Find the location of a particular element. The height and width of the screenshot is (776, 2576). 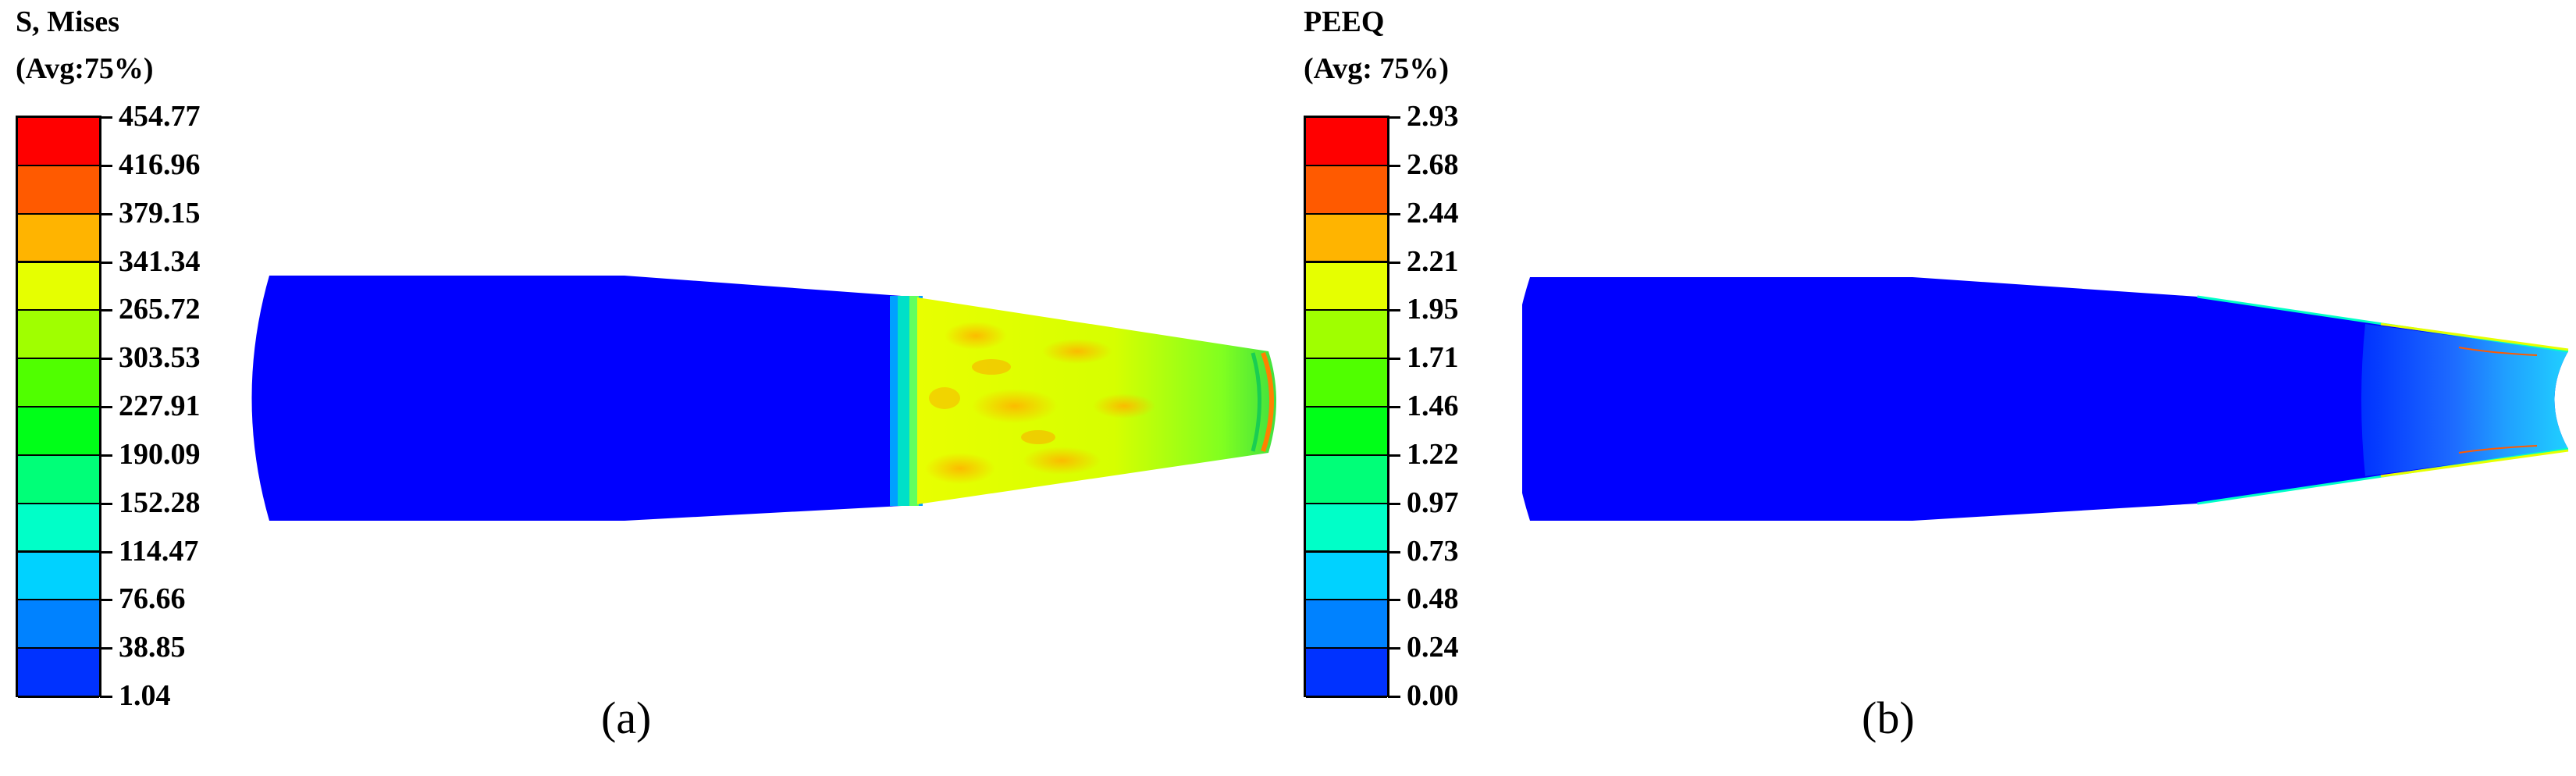

legend-value-label: 114.47 is located at coordinates (159, 551).